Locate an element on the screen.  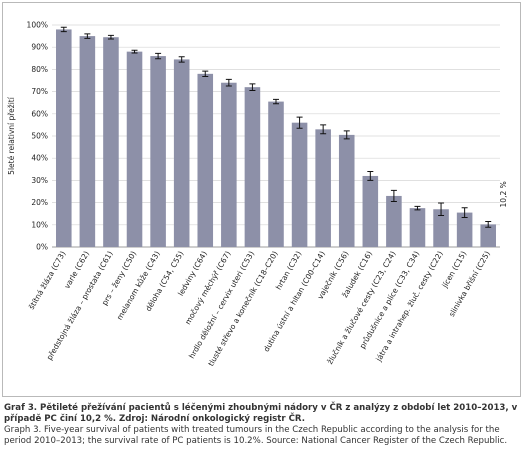
y-tick-label: 10% is located at coordinates (39, 224).